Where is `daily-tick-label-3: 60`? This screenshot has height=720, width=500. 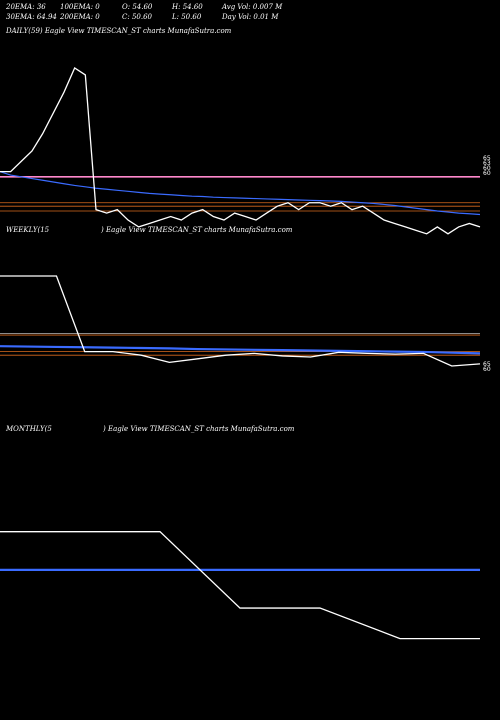 daily-tick-label-3: 60 is located at coordinates (487, 173).